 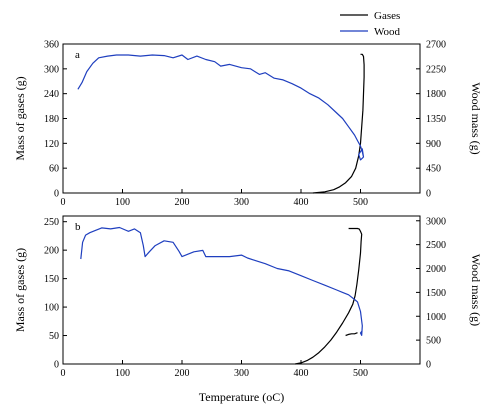 What do you see at coordinates (78, 227) in the screenshot?
I see `panel-label-b: b` at bounding box center [78, 227].